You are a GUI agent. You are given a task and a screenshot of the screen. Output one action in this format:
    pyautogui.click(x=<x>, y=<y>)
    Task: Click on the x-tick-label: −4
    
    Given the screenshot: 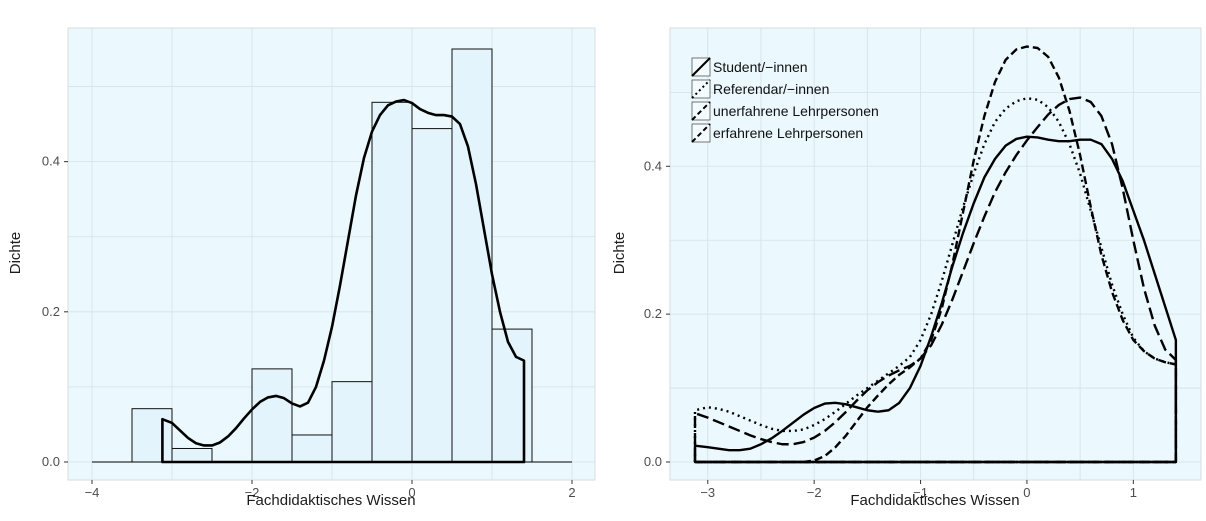 What is the action you would take?
    pyautogui.click(x=92, y=492)
    